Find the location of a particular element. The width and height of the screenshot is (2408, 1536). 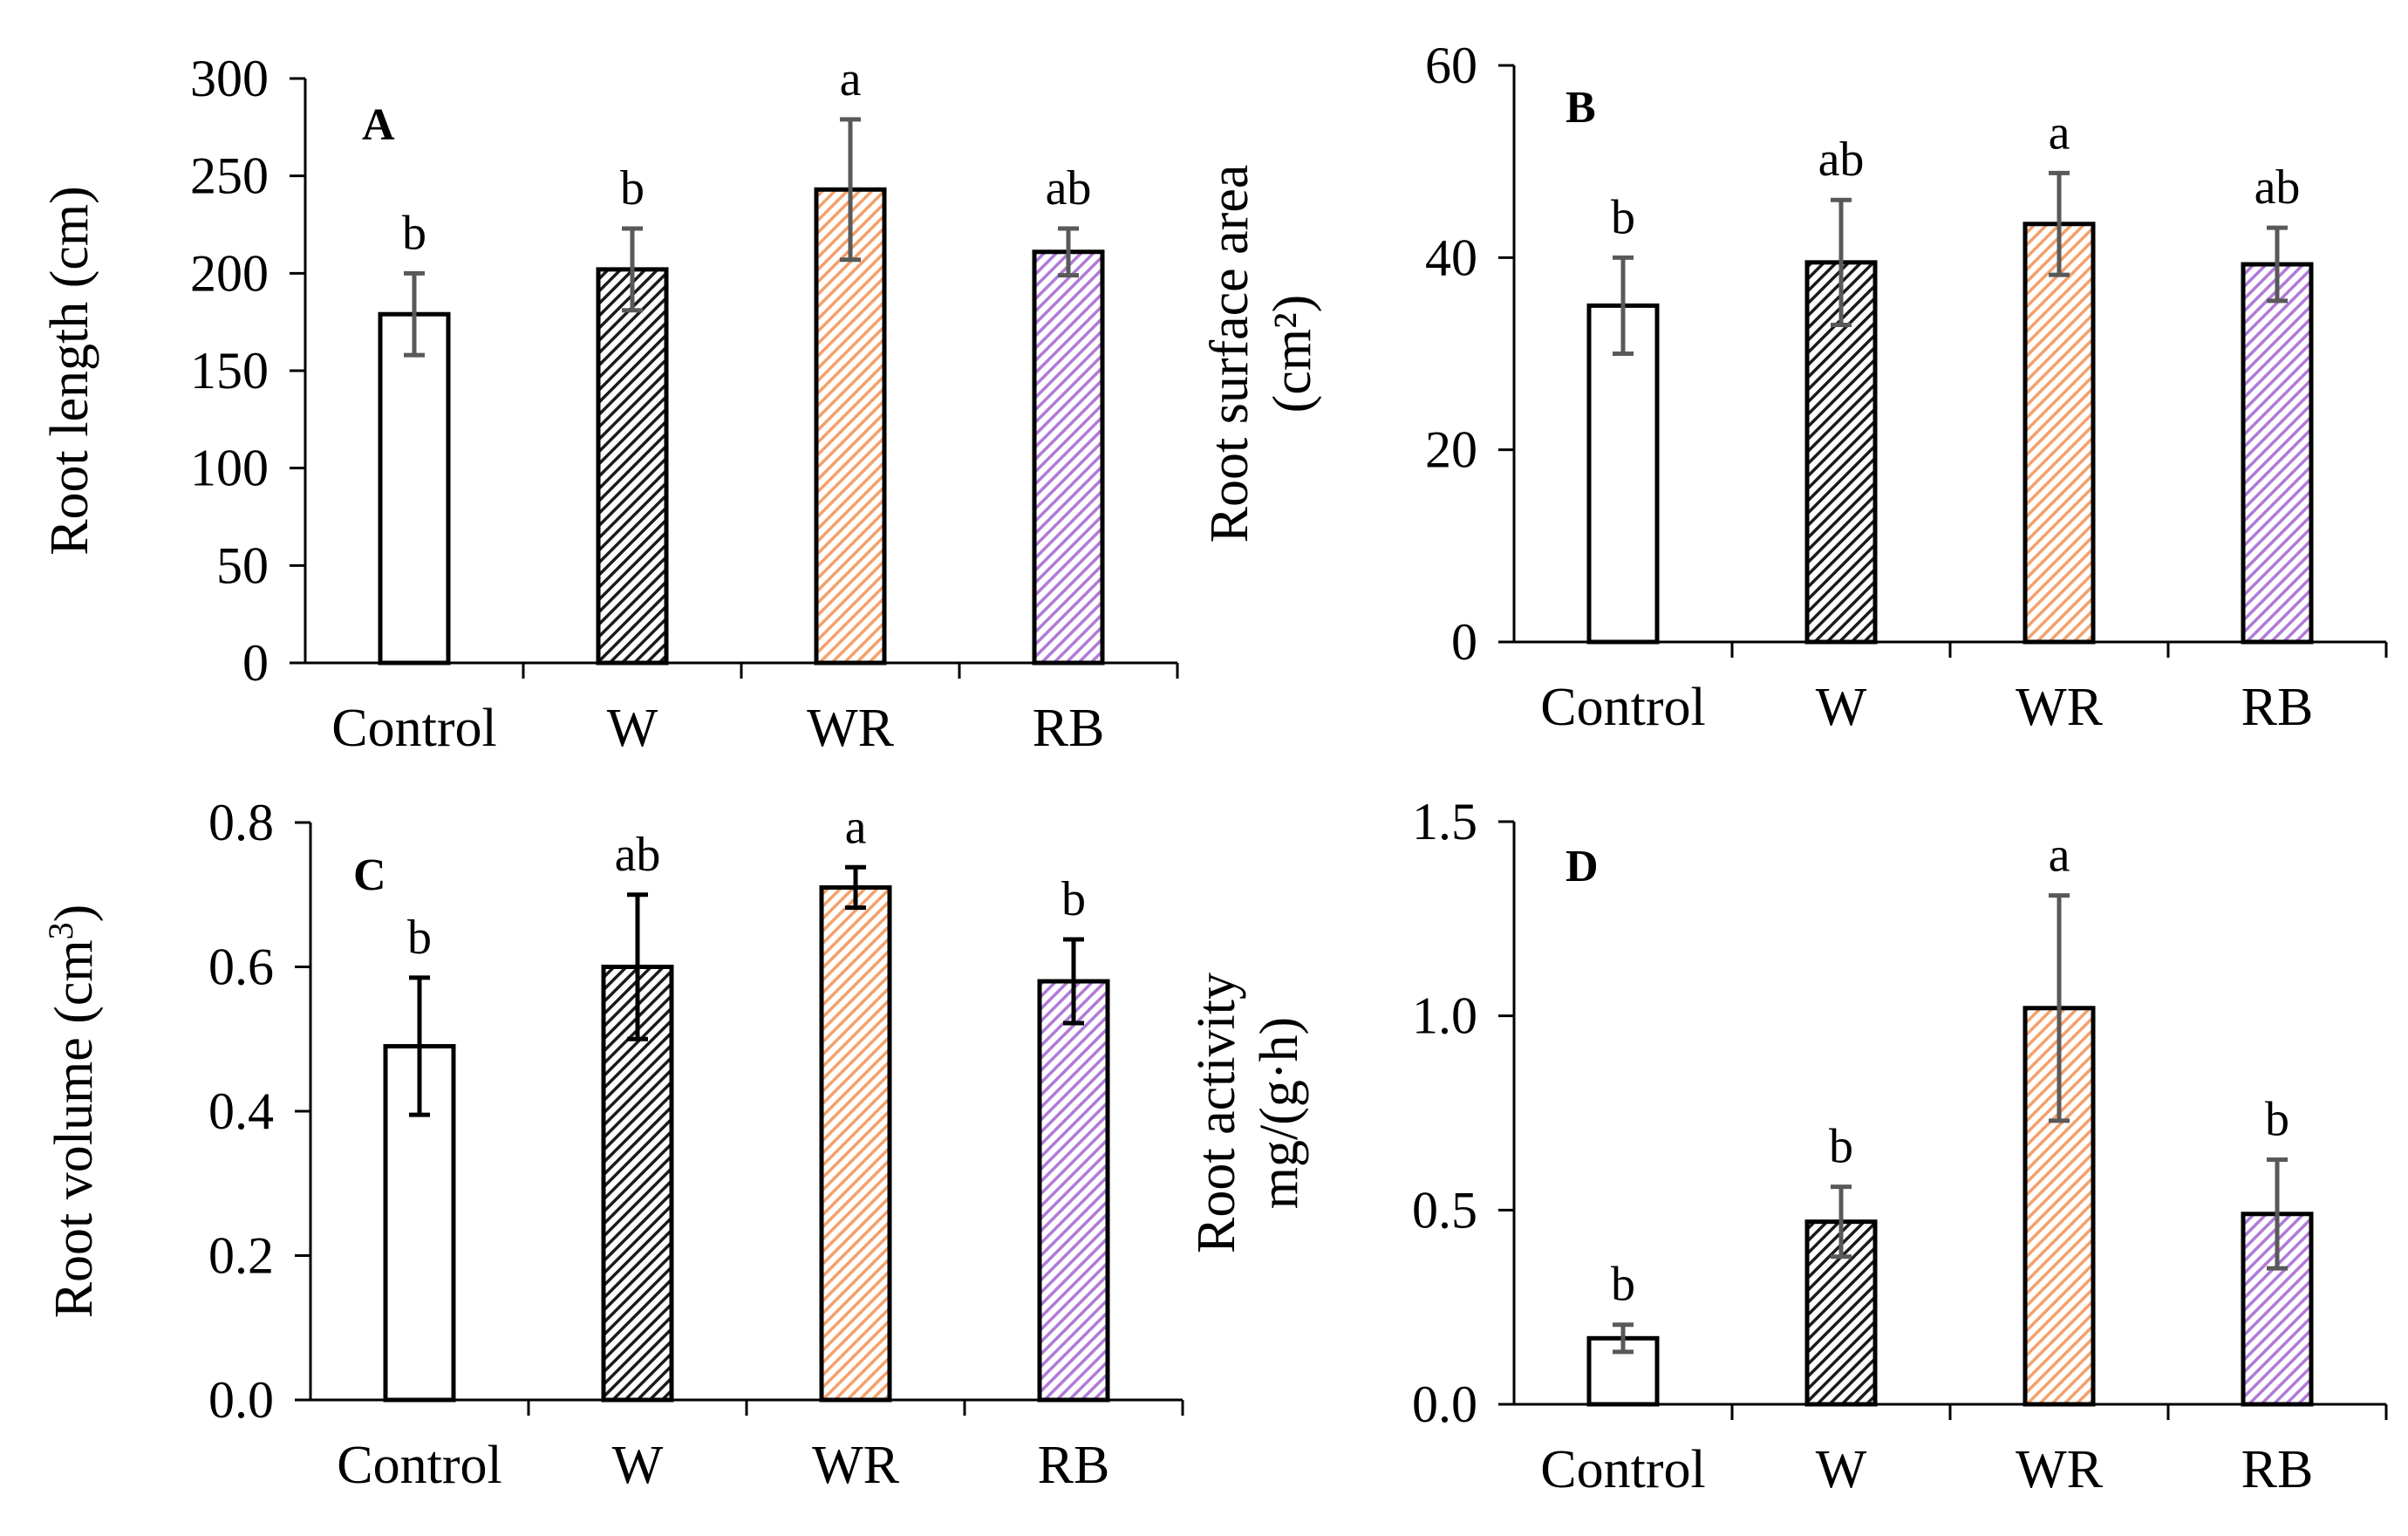

y-tick-label: 250 is located at coordinates (229, 176).